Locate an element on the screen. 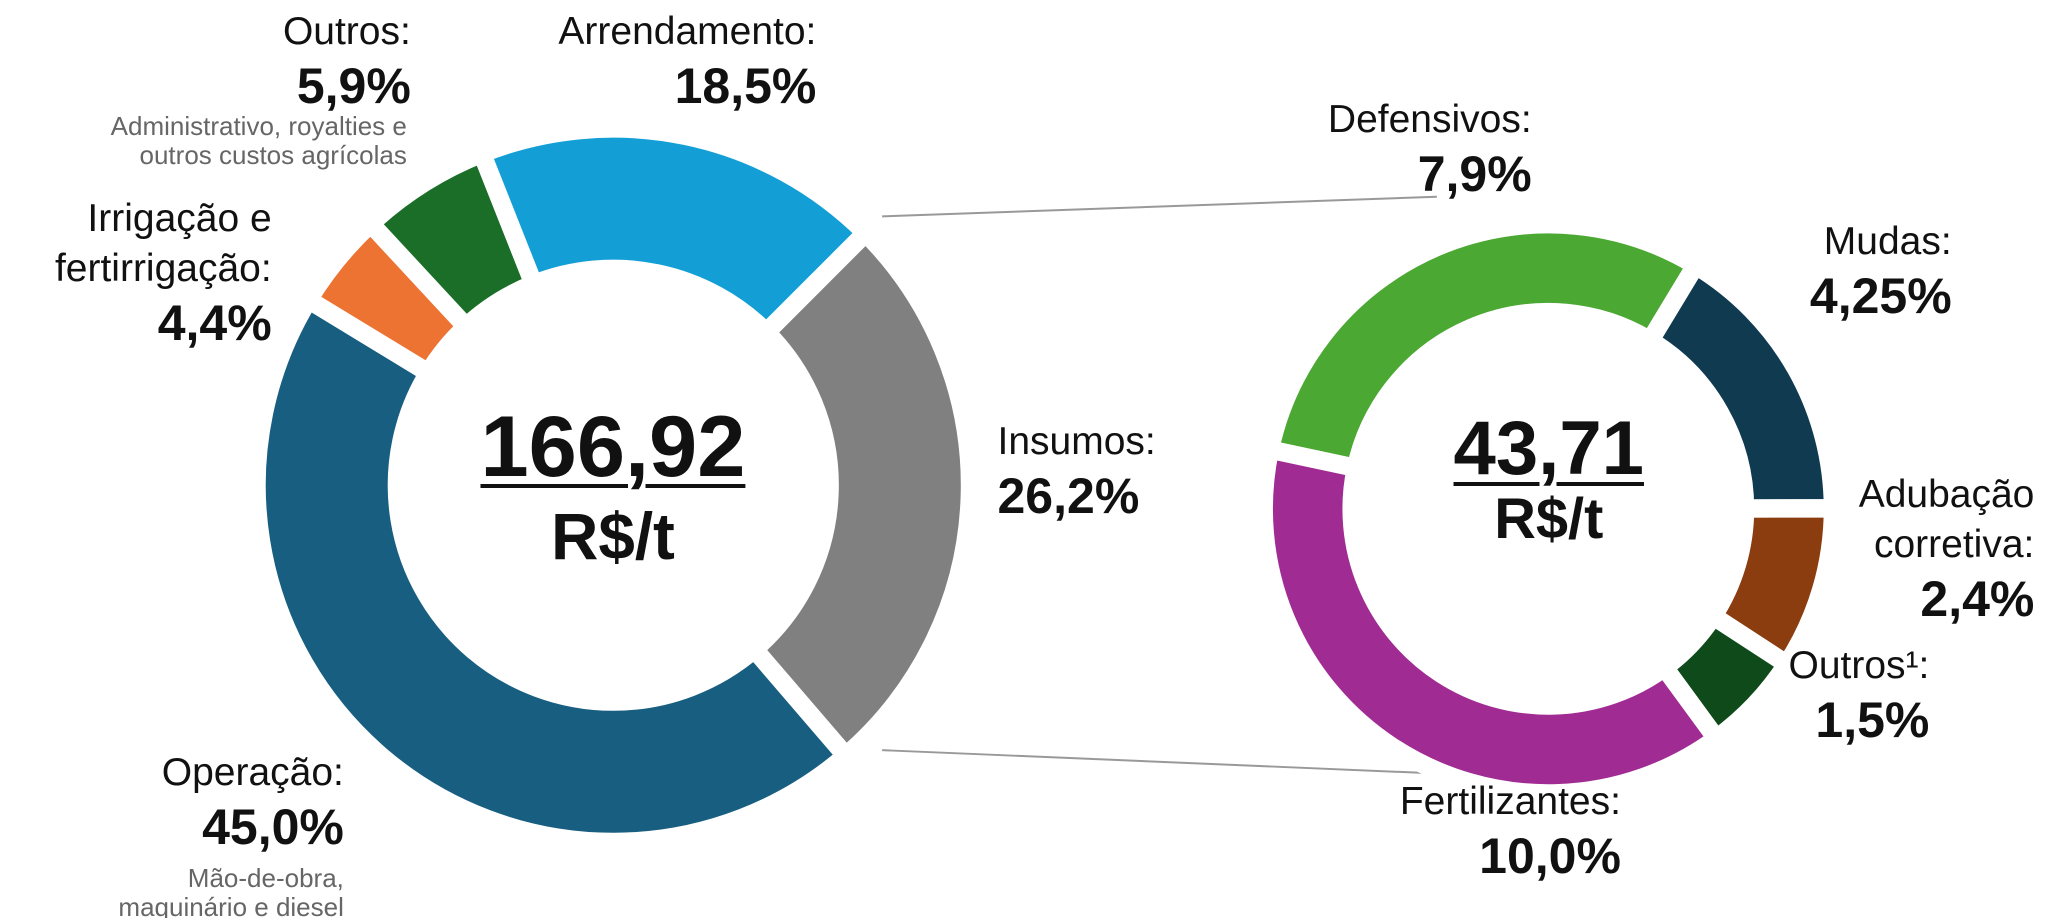 The width and height of the screenshot is (2058, 918). annotation: Mão-de-obra, maquinário e diesel is located at coordinates (231, 890).